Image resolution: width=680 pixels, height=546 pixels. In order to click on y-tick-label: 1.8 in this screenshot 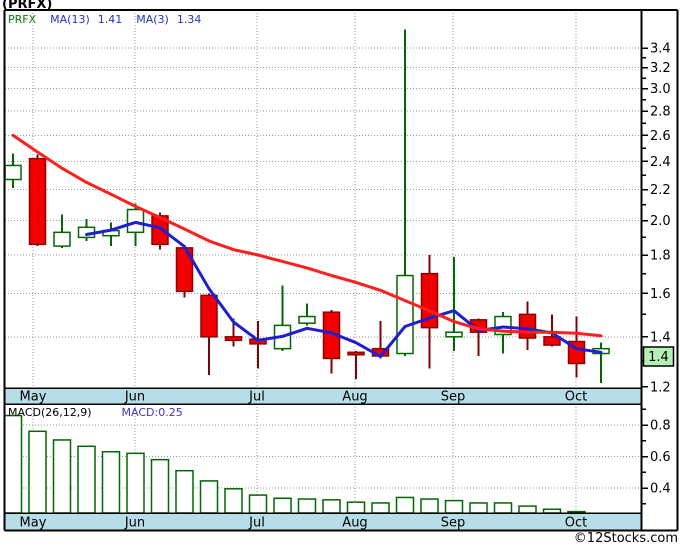, I will do `click(660, 256)`.